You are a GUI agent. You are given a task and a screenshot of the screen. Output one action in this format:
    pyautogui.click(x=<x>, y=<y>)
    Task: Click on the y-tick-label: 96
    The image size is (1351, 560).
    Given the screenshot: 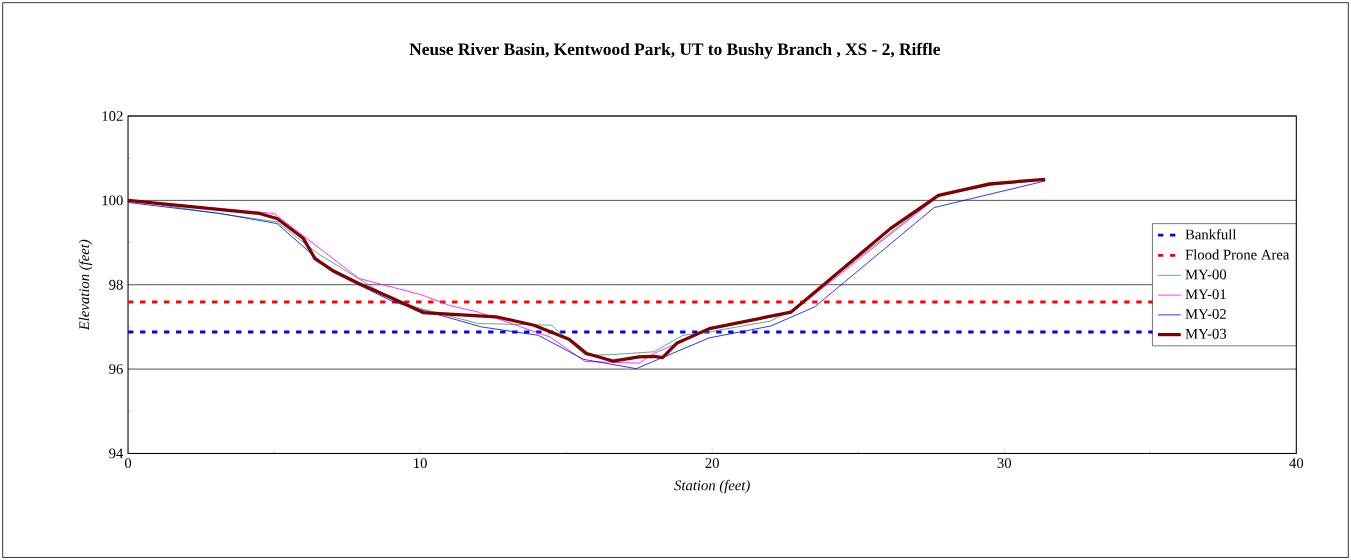 What is the action you would take?
    pyautogui.click(x=116, y=369)
    